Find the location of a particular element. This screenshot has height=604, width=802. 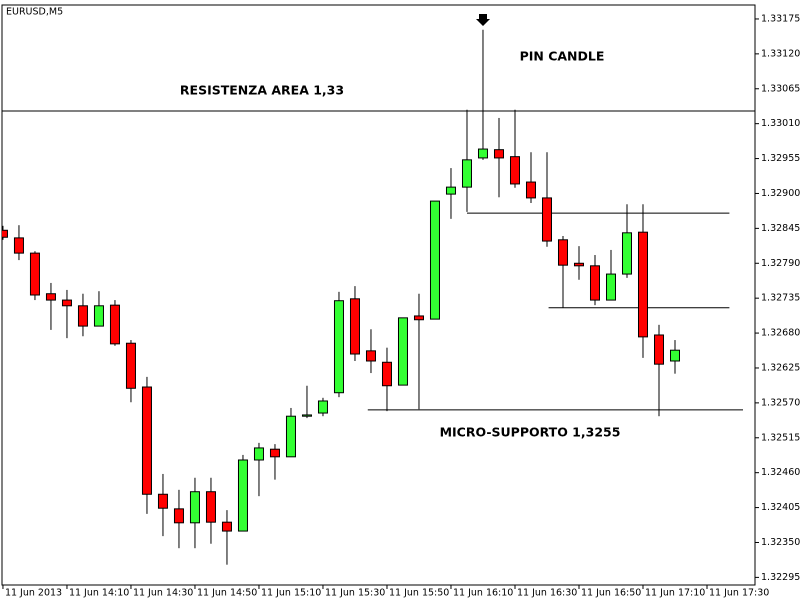

annotation: PIN CANDLE is located at coordinates (562, 56).